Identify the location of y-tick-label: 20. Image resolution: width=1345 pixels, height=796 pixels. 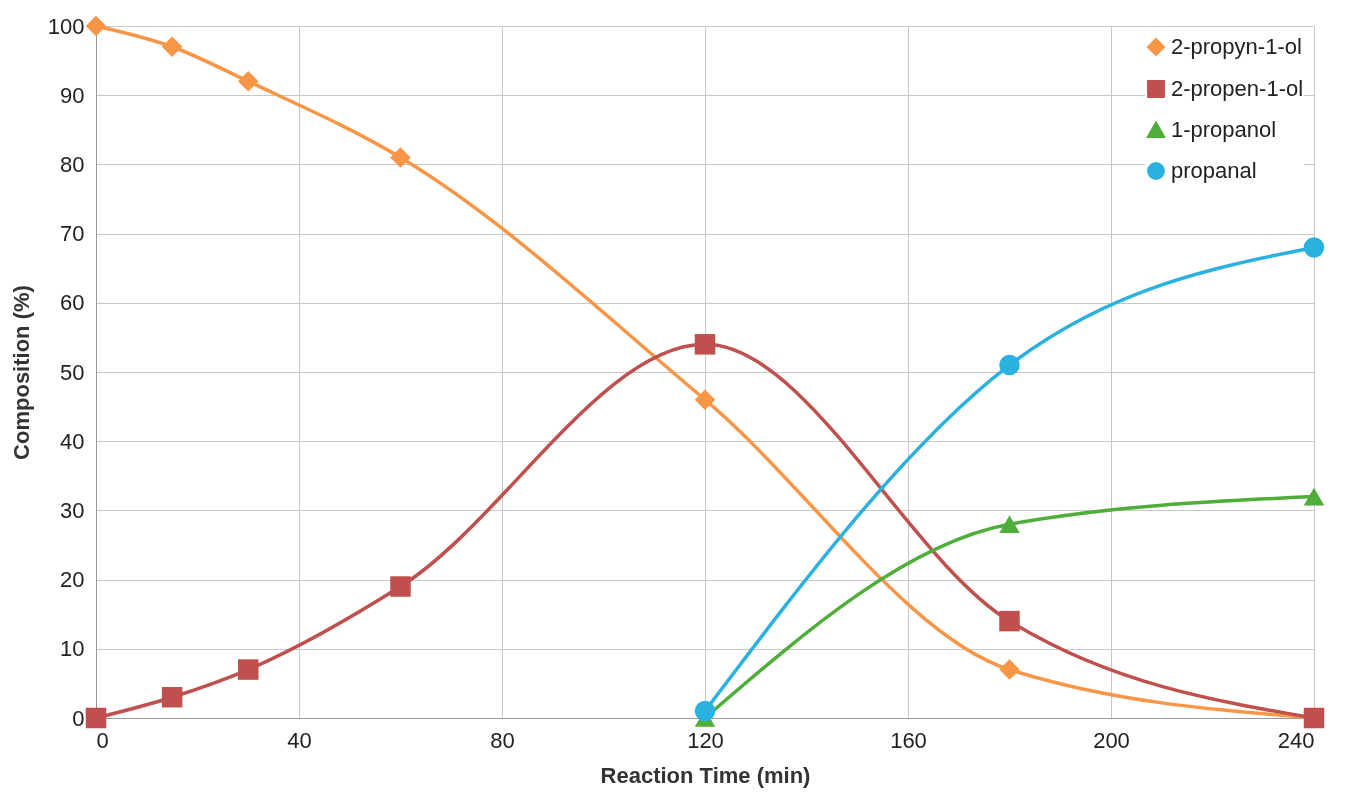
(72, 580).